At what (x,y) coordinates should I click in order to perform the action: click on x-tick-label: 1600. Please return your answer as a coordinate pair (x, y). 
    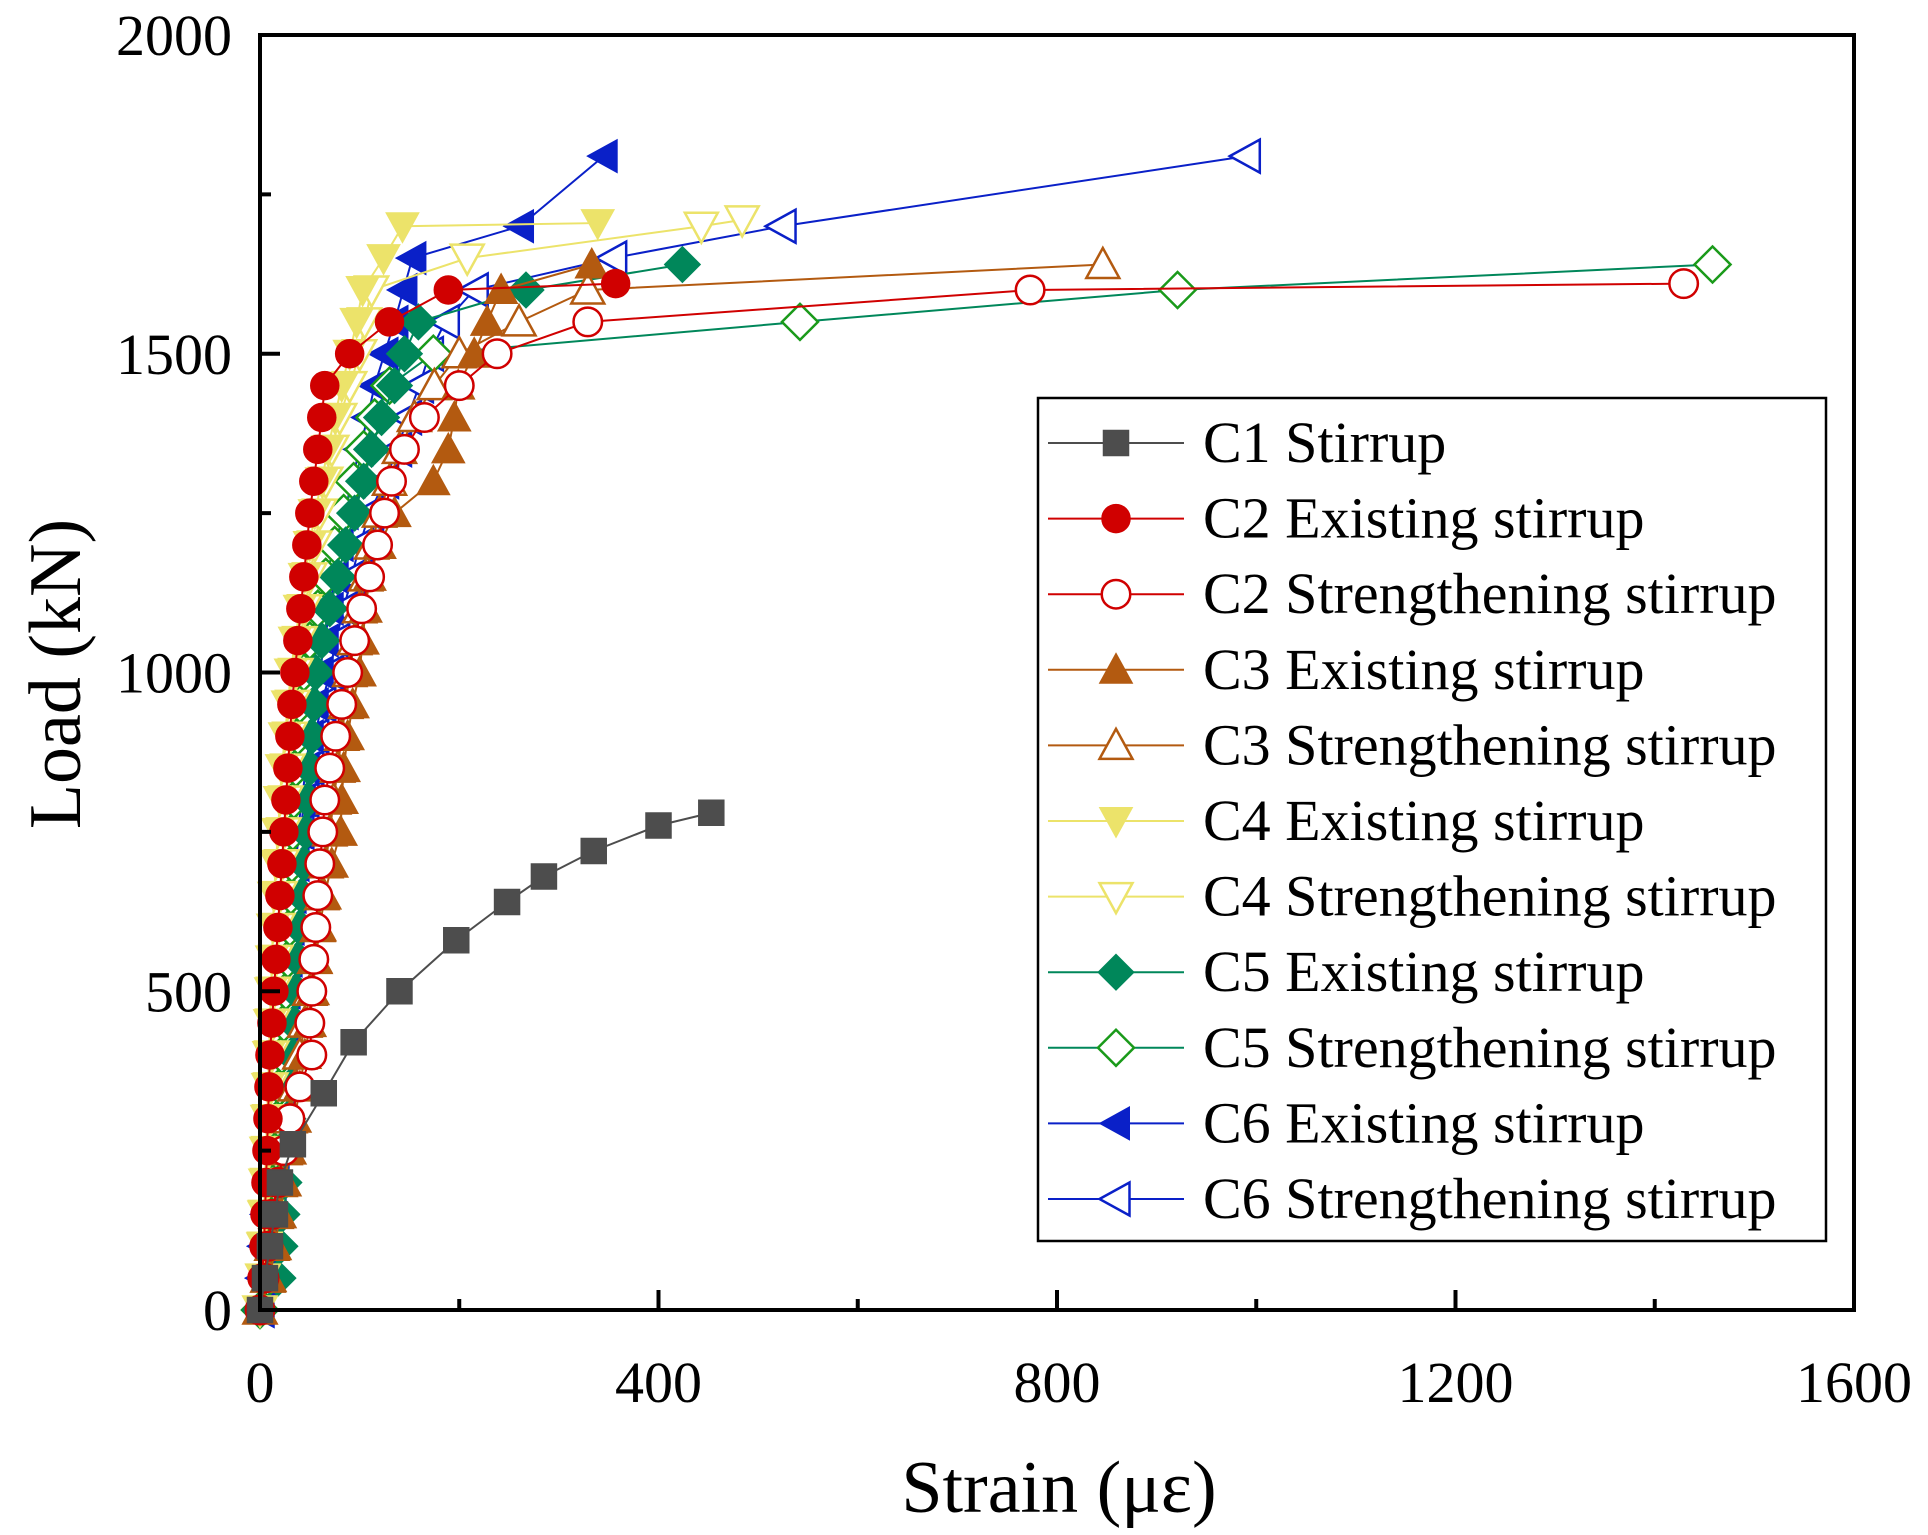
    Looking at the image, I should click on (1854, 1382).